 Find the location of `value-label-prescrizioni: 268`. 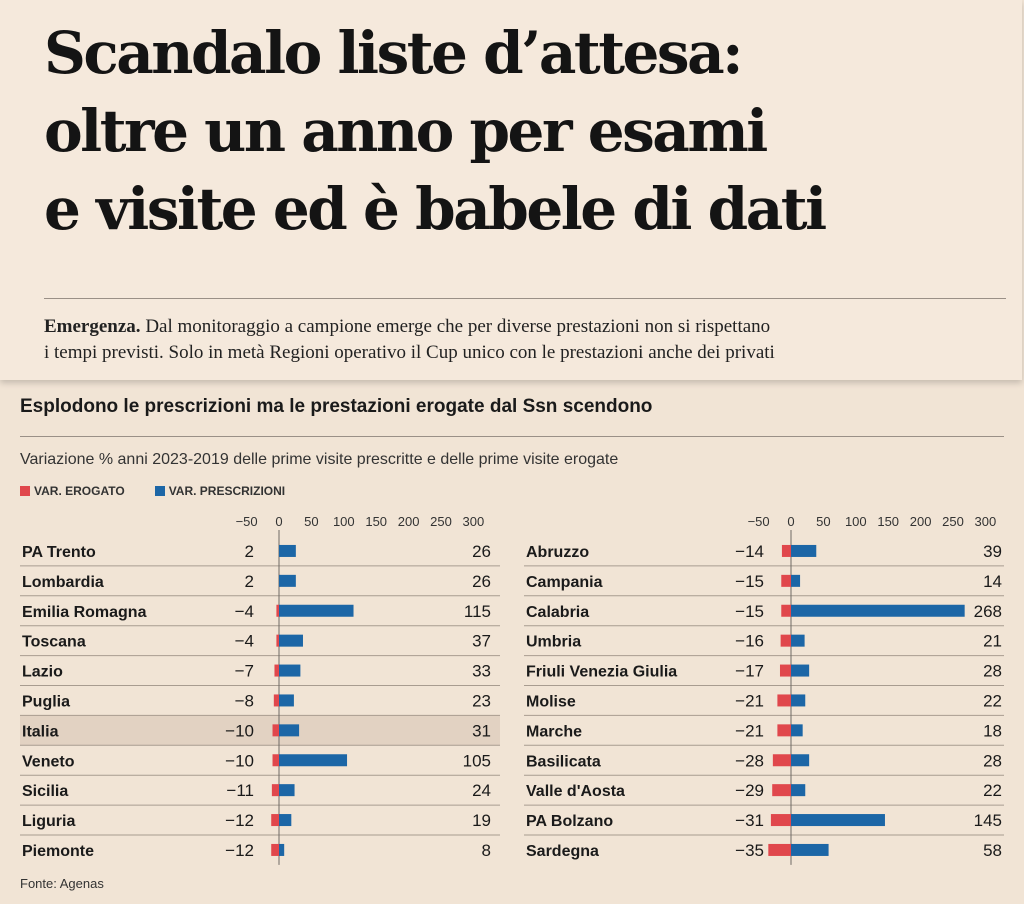

value-label-prescrizioni: 268 is located at coordinates (988, 611).